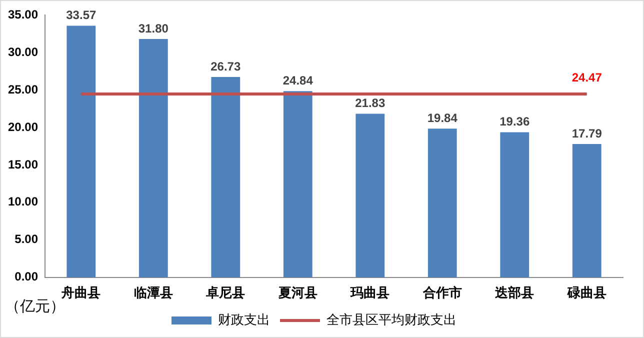 The height and width of the screenshot is (338, 644). I want to click on data-label: 31.80, so click(153, 28).